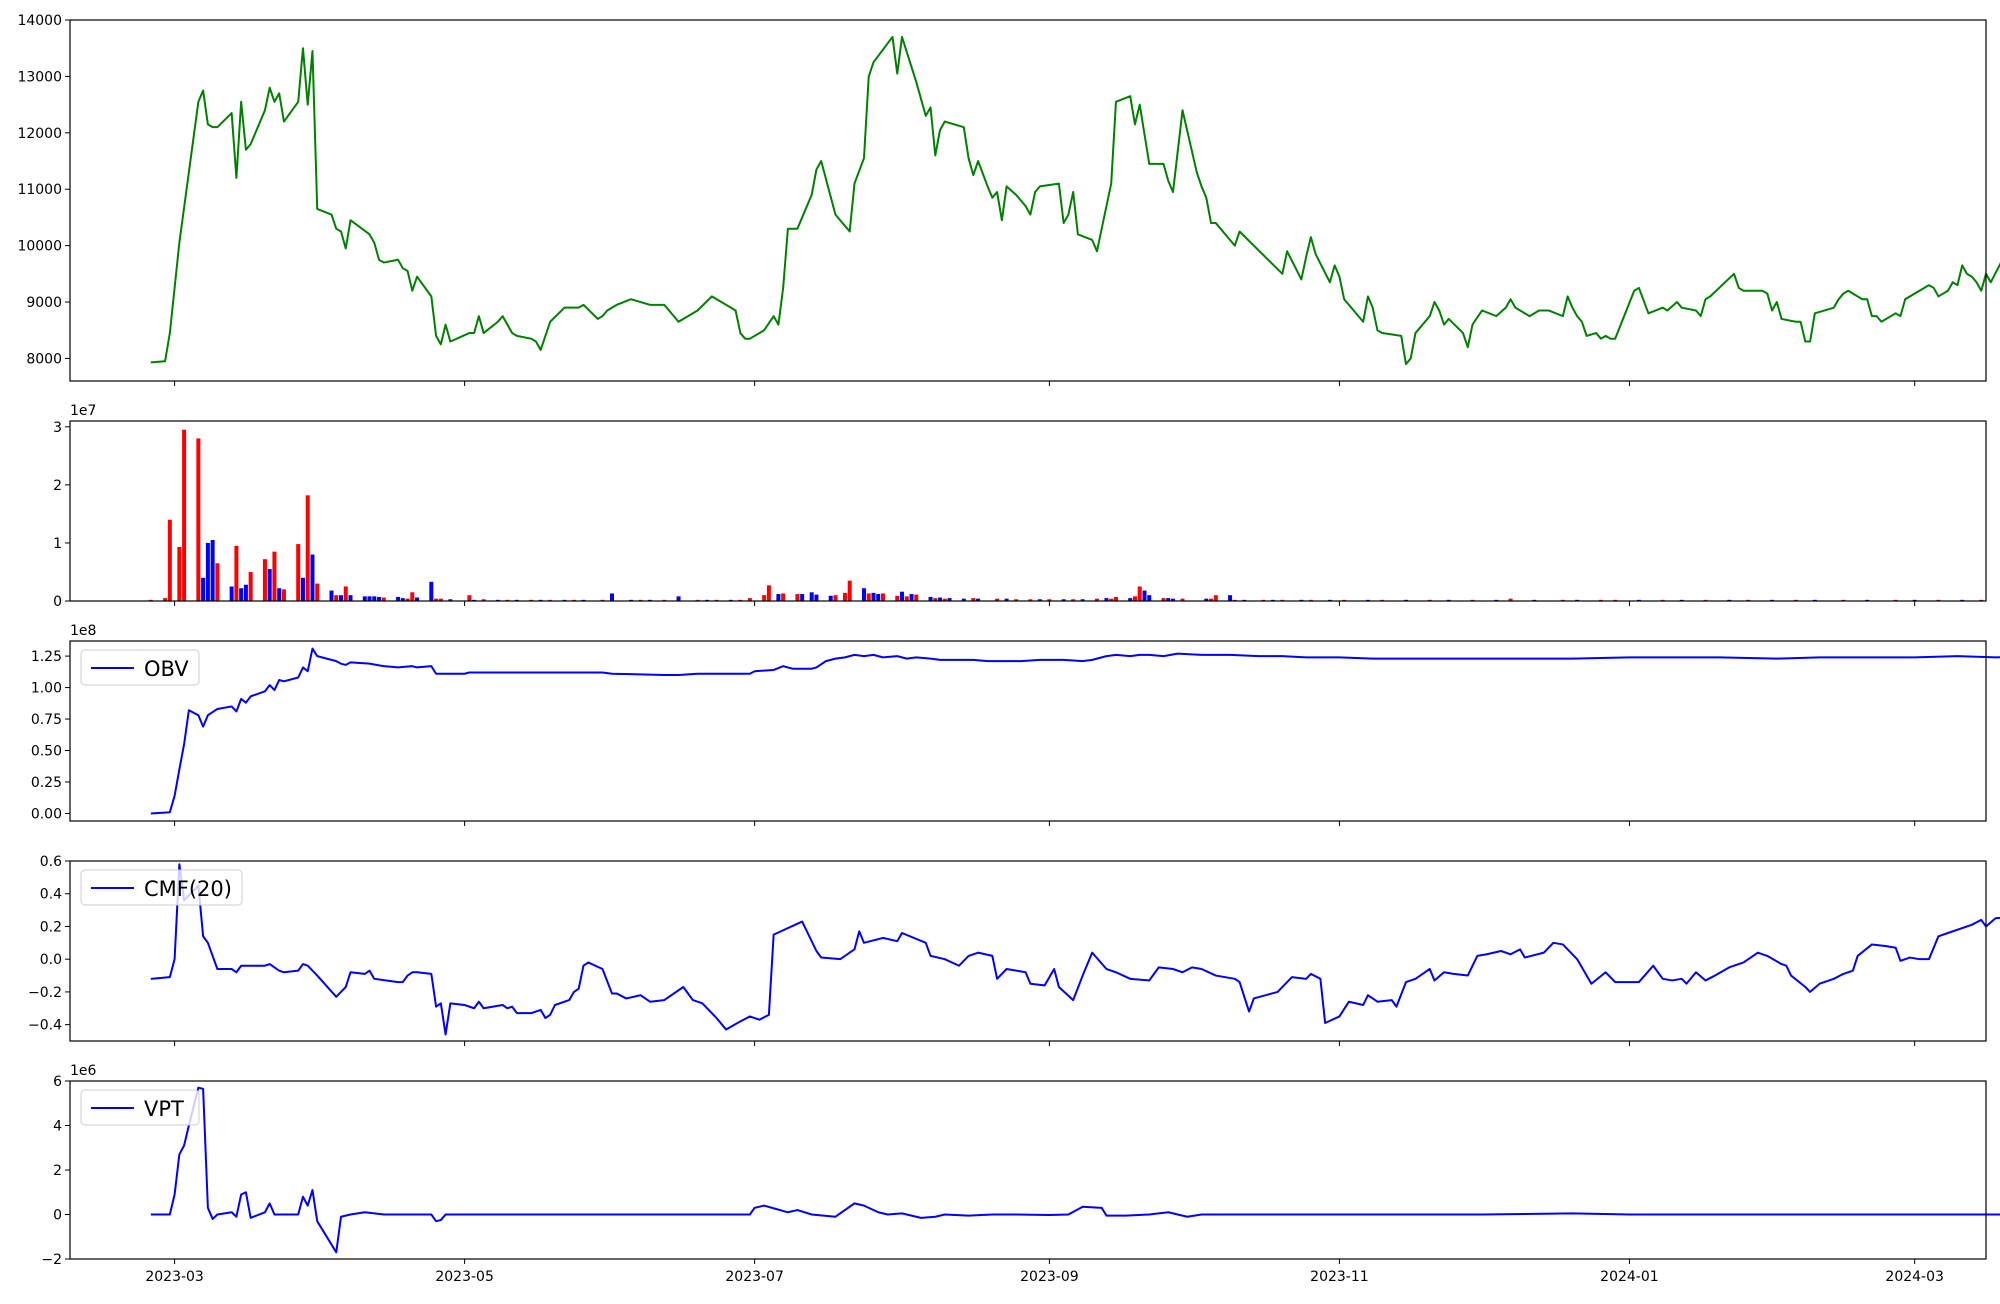 This screenshot has width=2000, height=1304. I want to click on legend: OBV, so click(140, 667).